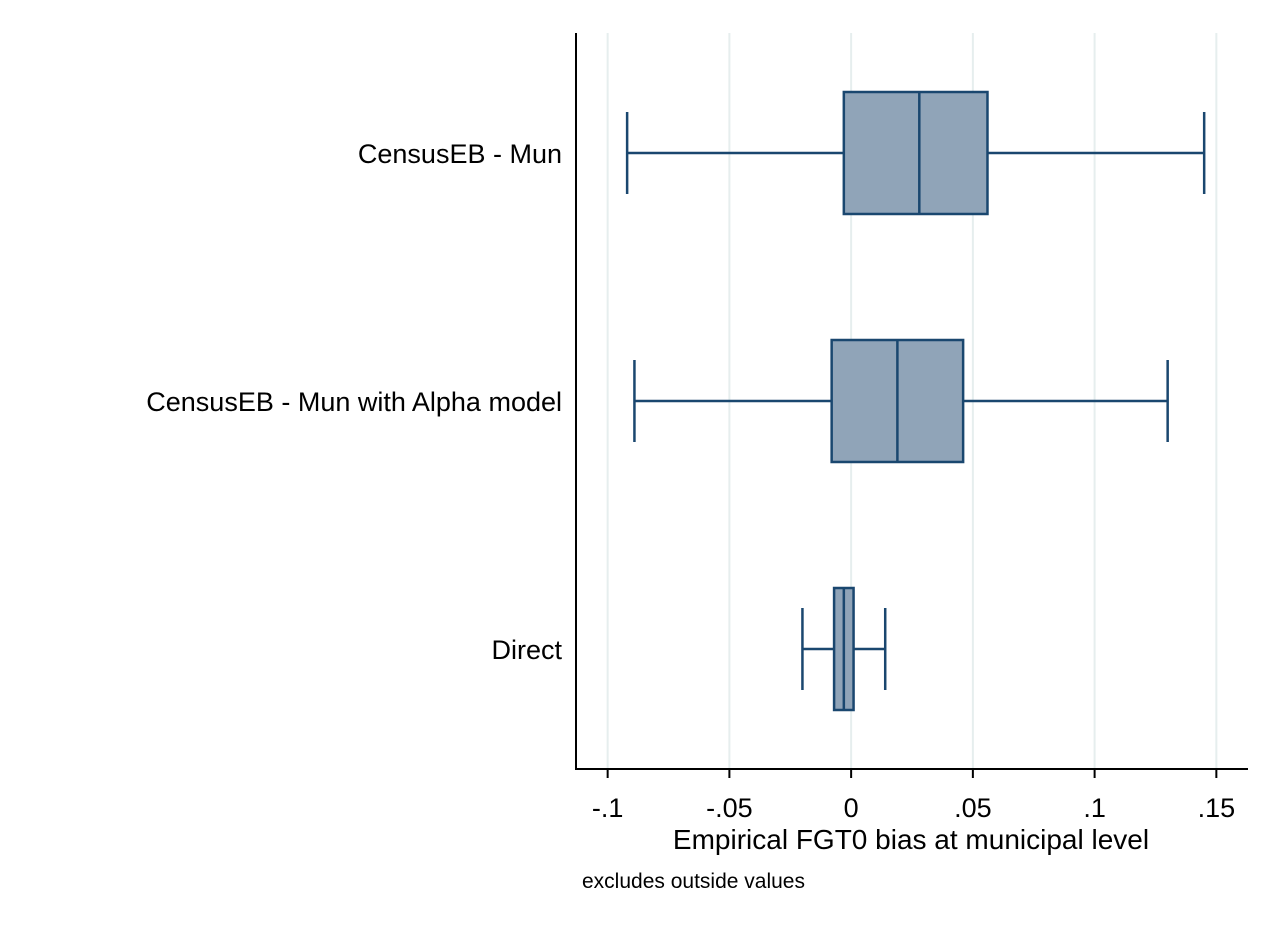 Image resolution: width=1281 pixels, height=932 pixels. Describe the element at coordinates (973, 808) in the screenshot. I see `x-tick-label-3: .05` at that location.